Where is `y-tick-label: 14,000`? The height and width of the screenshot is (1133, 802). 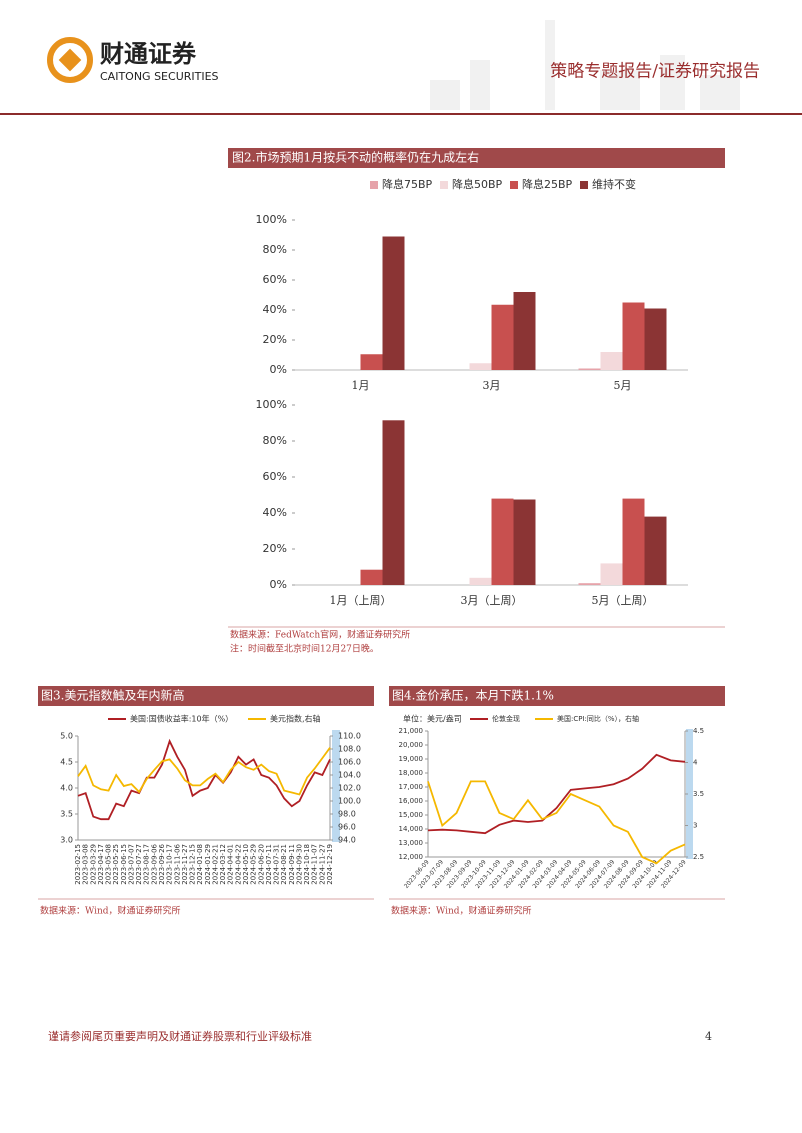
y-tick-label: 14,000 is located at coordinates (411, 829).